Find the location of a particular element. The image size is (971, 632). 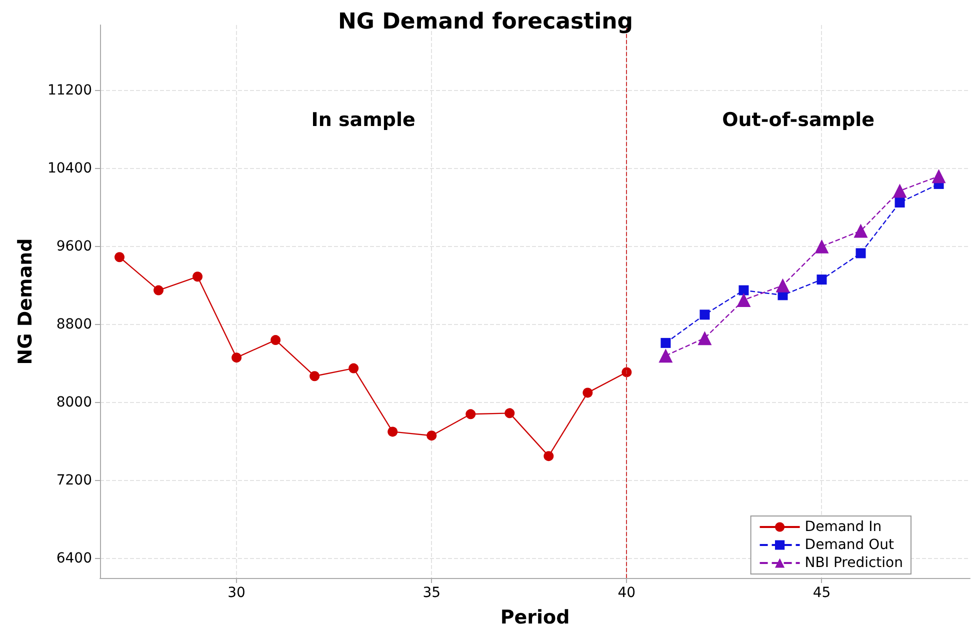

x-tick-label: 40 is located at coordinates (627, 593).